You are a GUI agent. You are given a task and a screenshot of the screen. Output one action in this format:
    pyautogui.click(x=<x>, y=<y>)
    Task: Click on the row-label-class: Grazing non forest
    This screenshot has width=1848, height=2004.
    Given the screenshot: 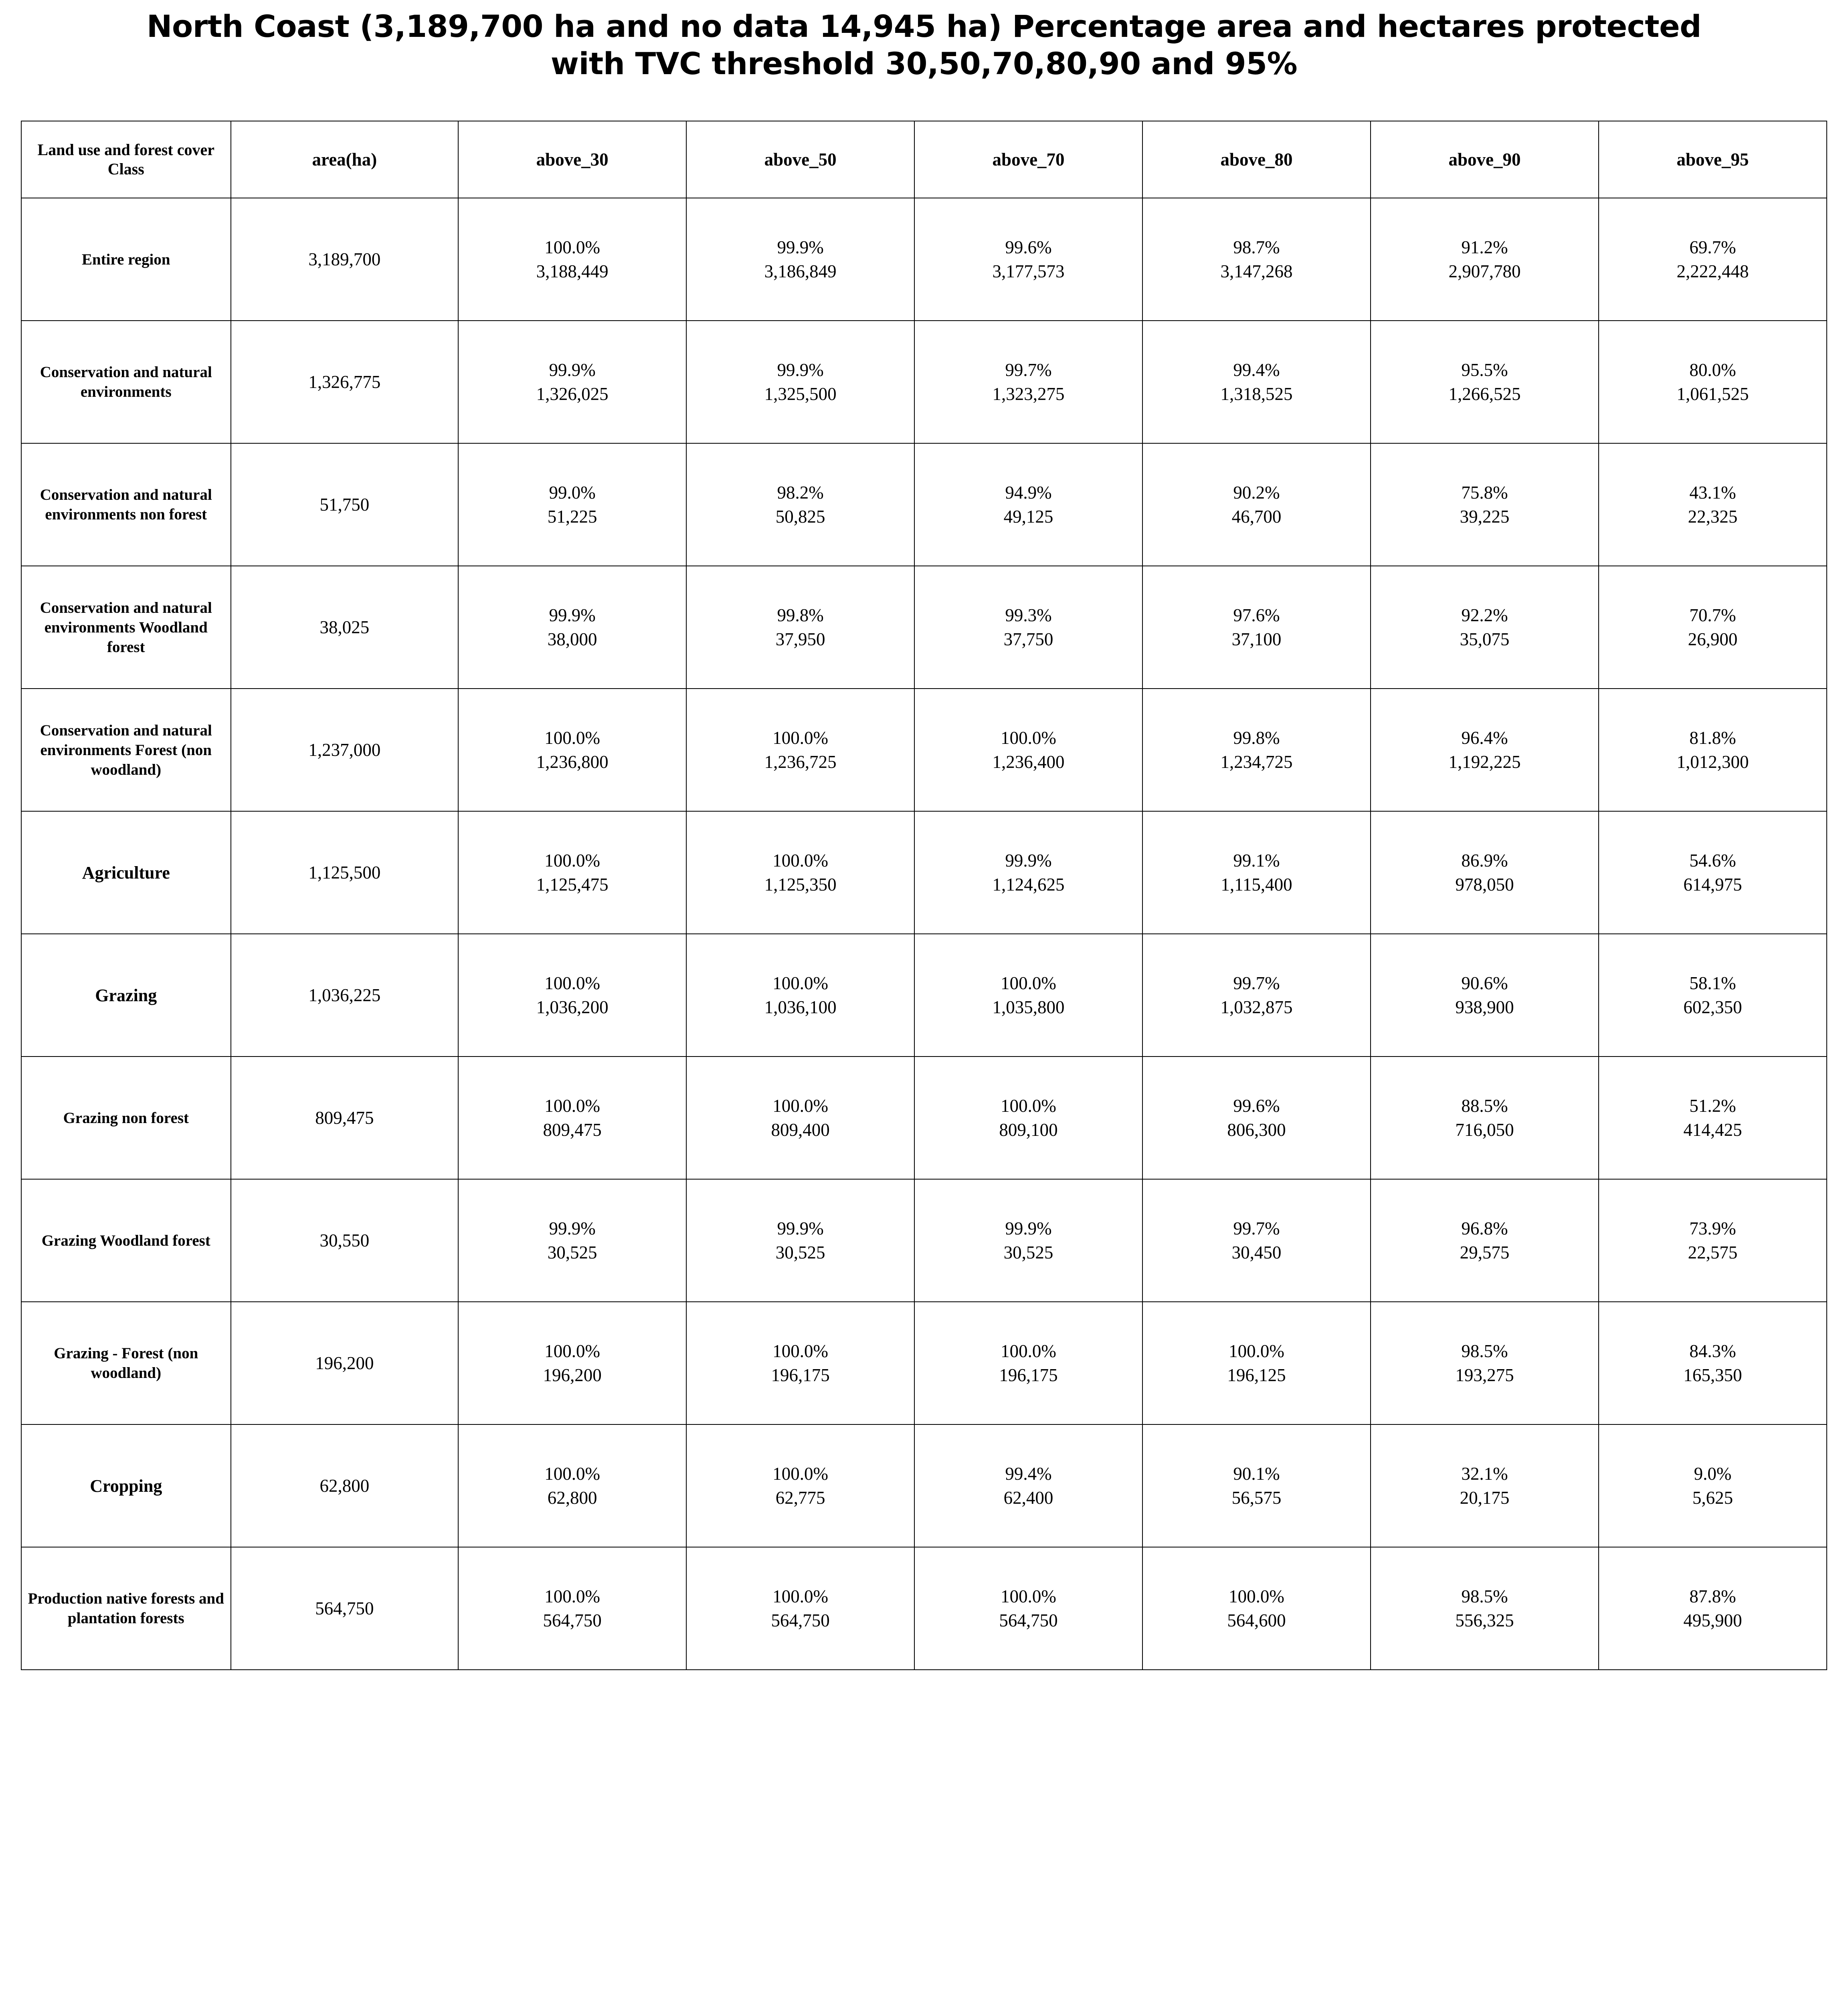 What is the action you would take?
    pyautogui.click(x=126, y=1118)
    